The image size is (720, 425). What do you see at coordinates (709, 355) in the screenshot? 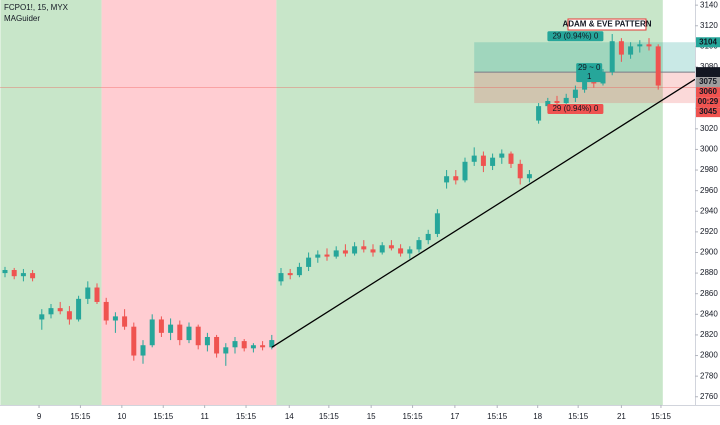
I see `y-tick-label: 2800` at bounding box center [709, 355].